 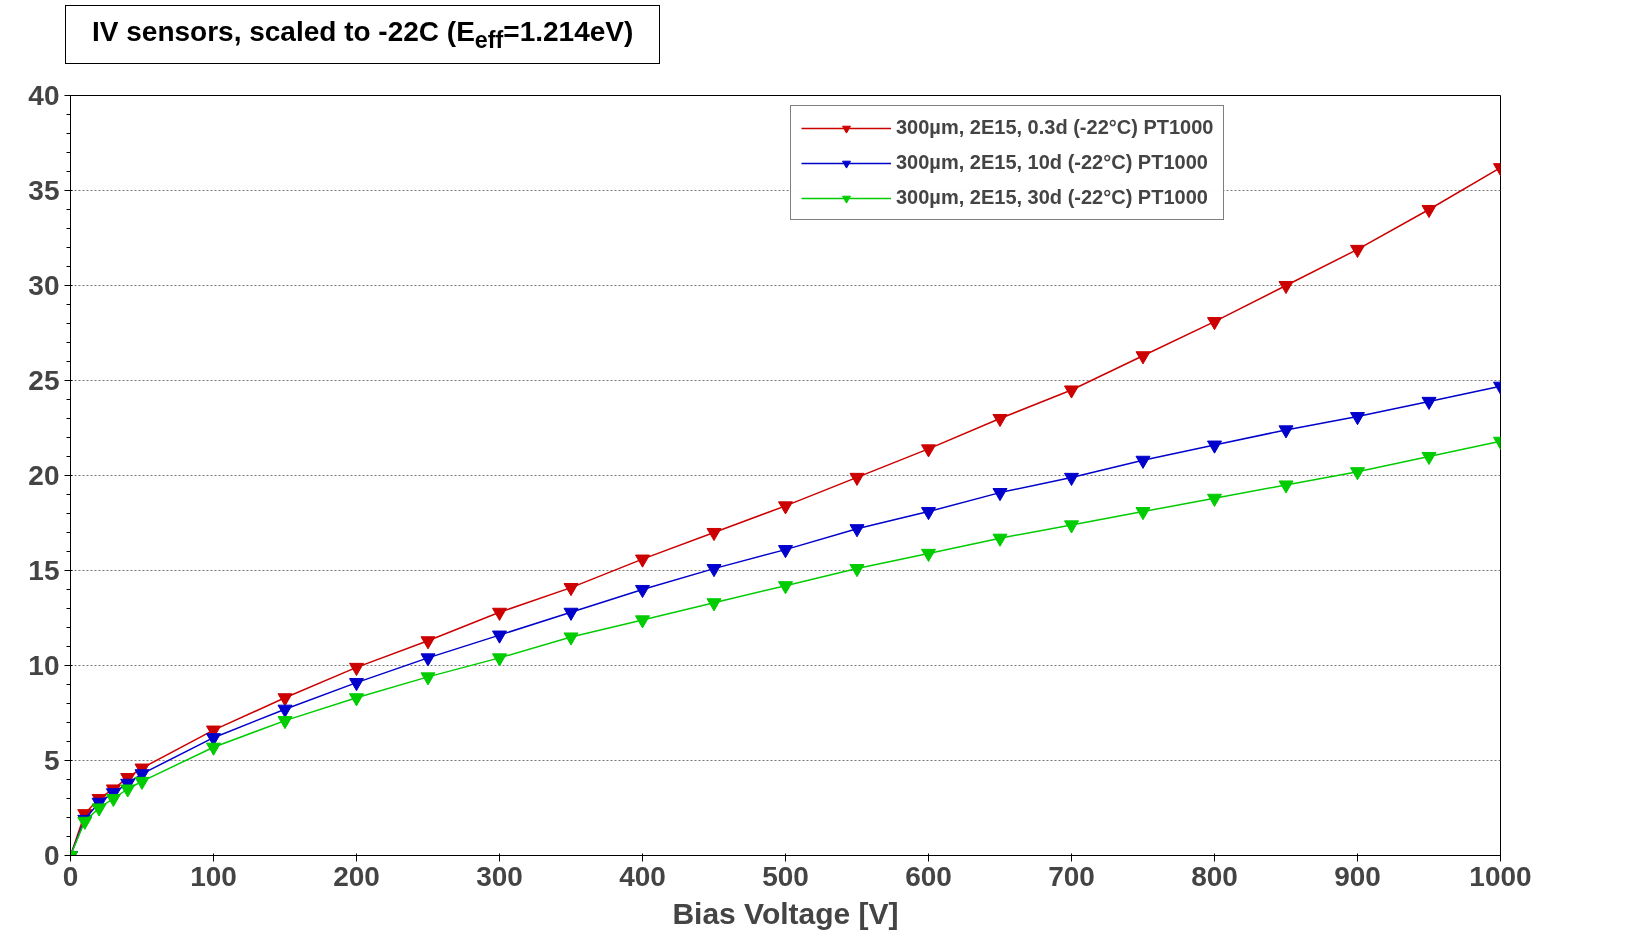 I want to click on y-tick-label: 10, so click(x=44, y=665).